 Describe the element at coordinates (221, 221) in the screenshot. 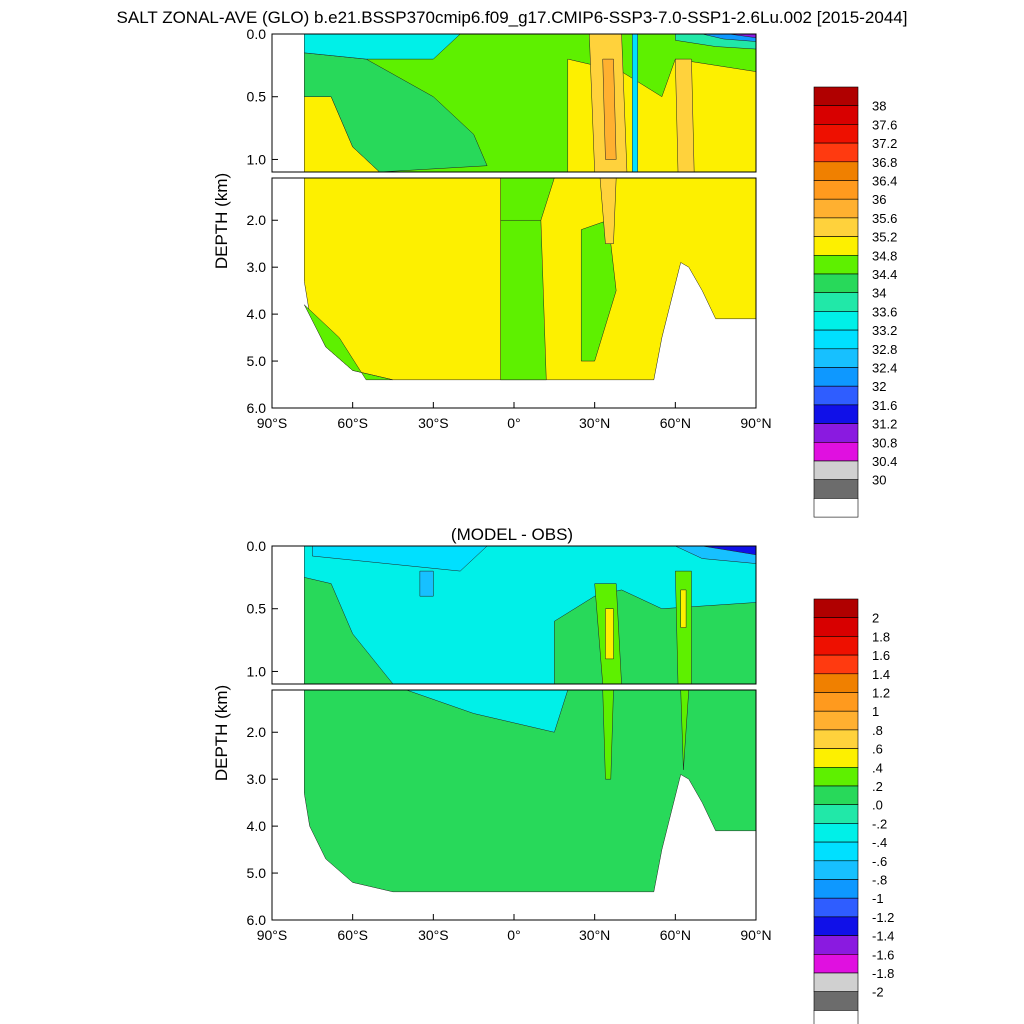

I see `y-axis-label: DEPTH (km)` at that location.